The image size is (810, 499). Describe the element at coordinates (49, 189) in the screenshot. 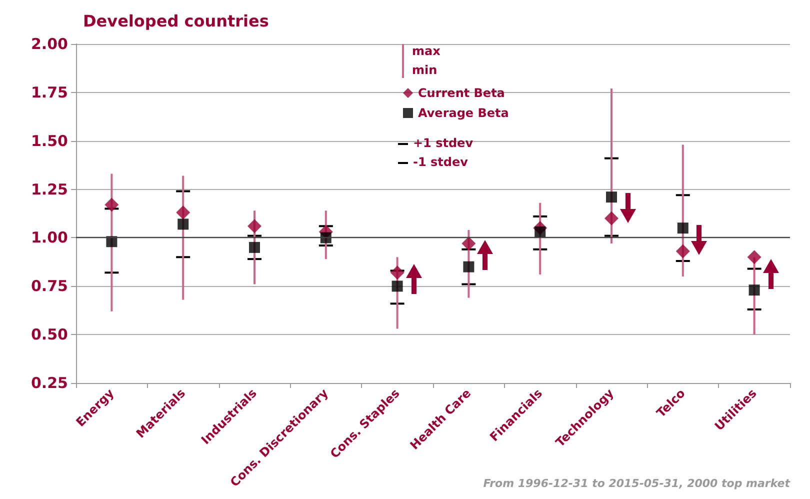

I see `y-tick-label: 1.25` at that location.